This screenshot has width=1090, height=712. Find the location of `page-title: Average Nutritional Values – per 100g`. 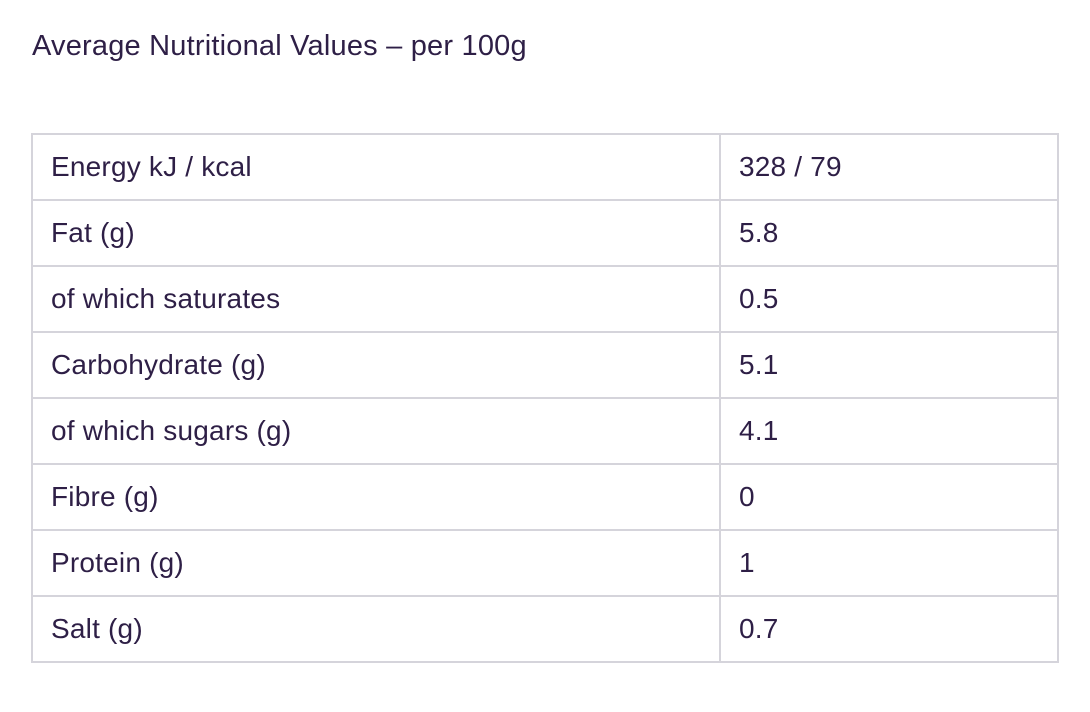

page-title: Average Nutritional Values – per 100g is located at coordinates (279, 46).